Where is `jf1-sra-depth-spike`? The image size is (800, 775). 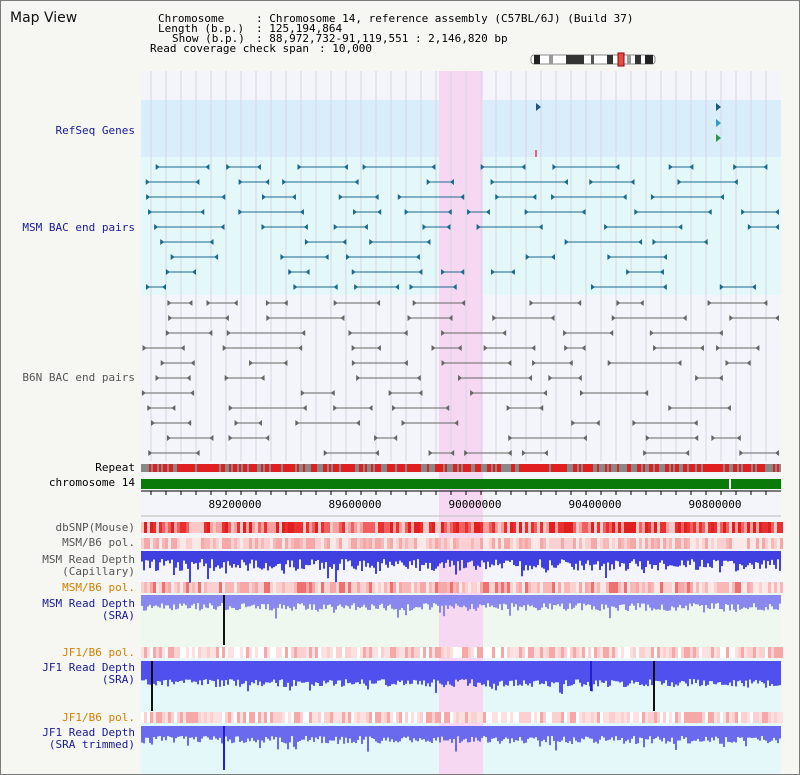 jf1-sra-depth-spike is located at coordinates (152, 686).